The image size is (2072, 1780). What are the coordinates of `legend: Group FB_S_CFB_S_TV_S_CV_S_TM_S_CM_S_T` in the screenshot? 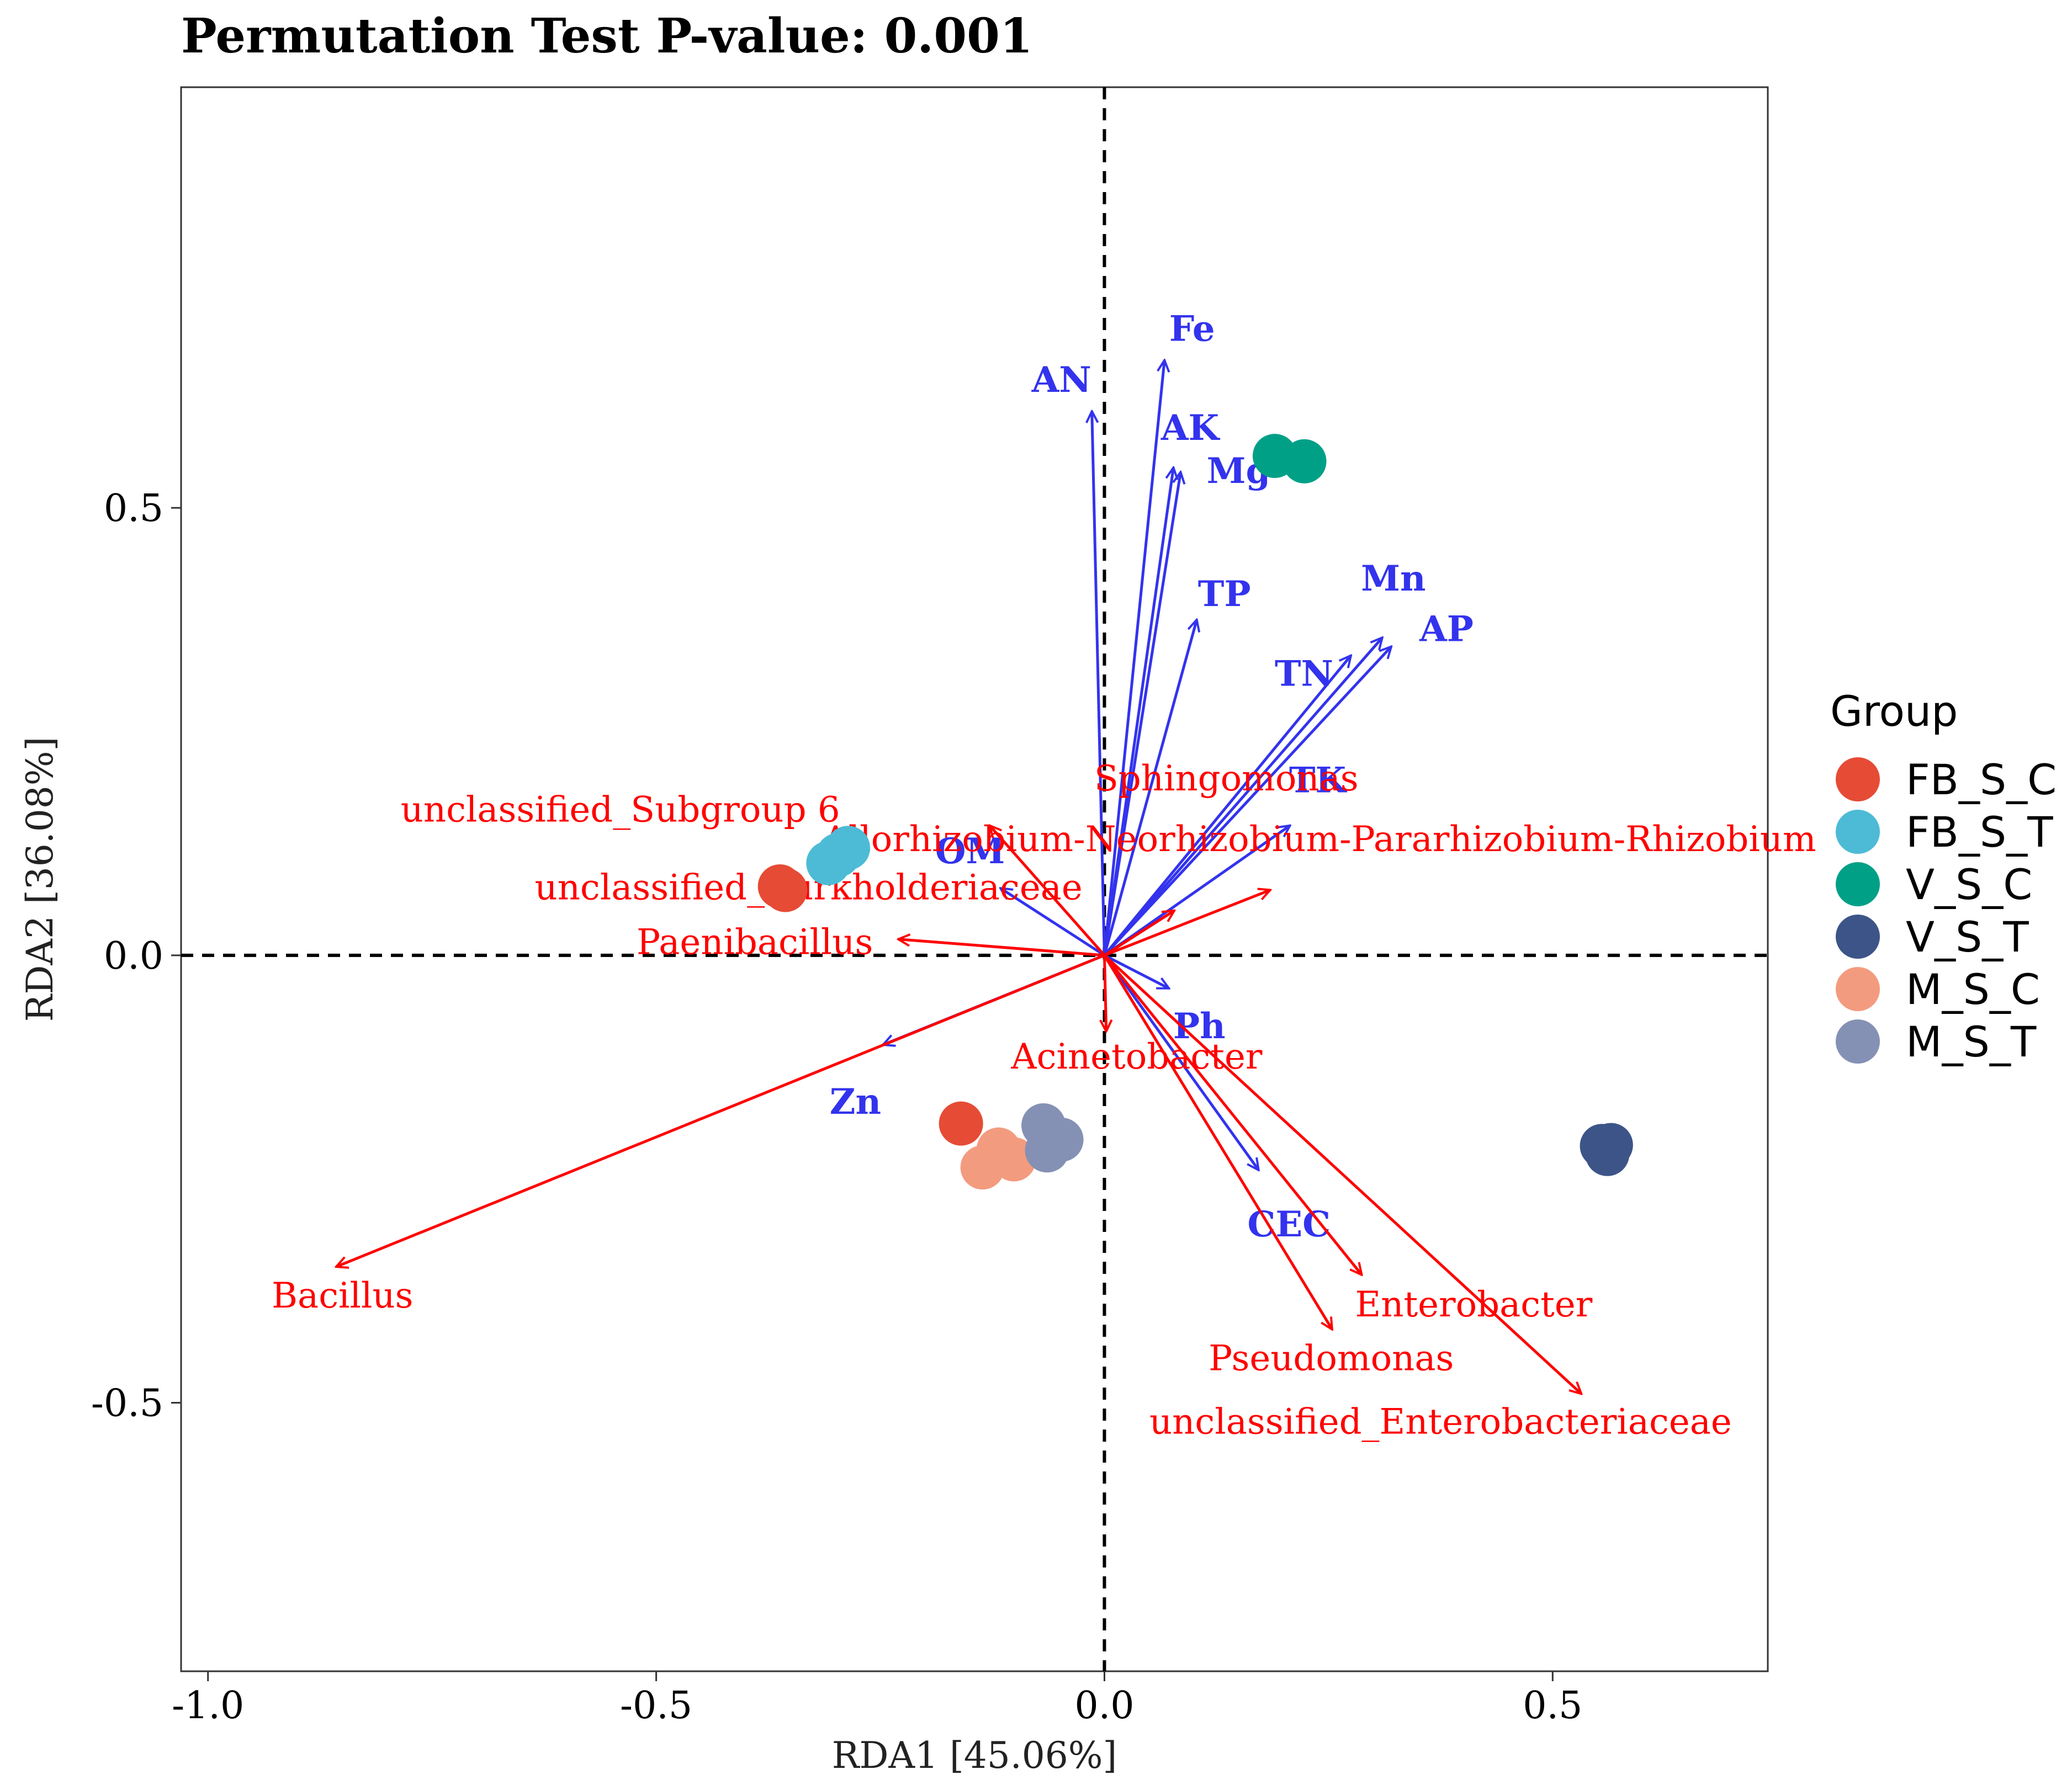 It's located at (1943, 877).